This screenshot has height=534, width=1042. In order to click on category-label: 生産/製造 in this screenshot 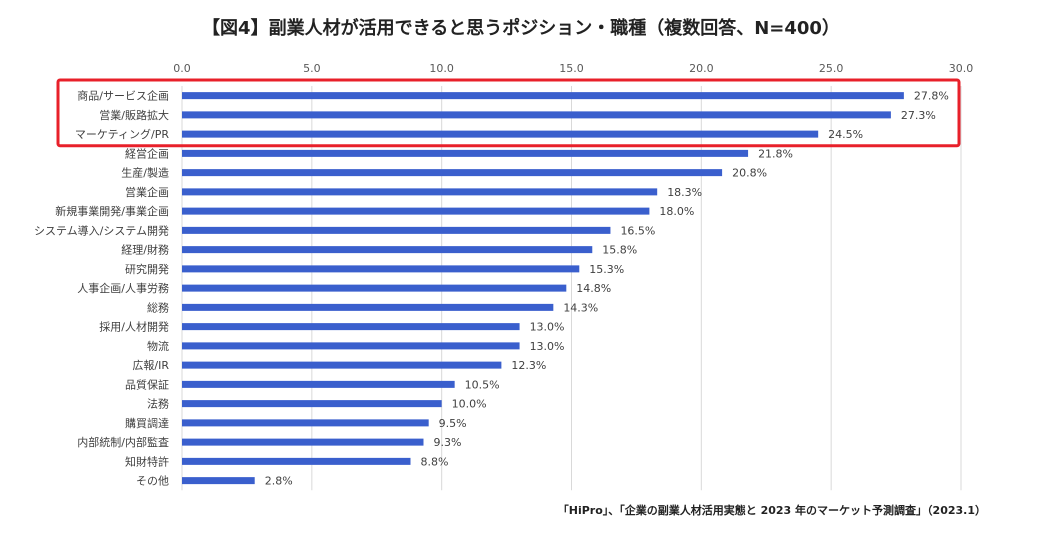, I will do `click(145, 173)`.